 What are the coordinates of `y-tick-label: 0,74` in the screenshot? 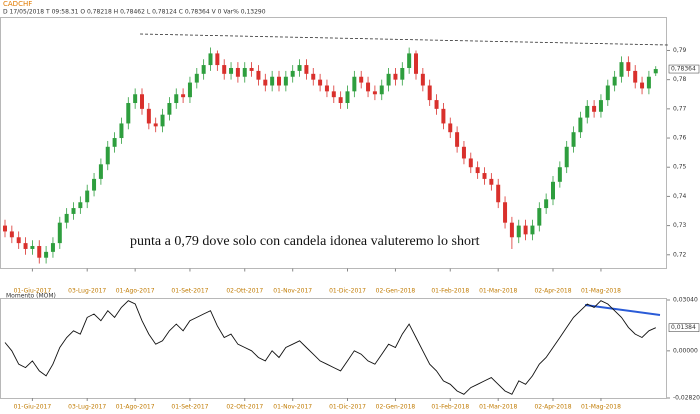 It's located at (680, 196).